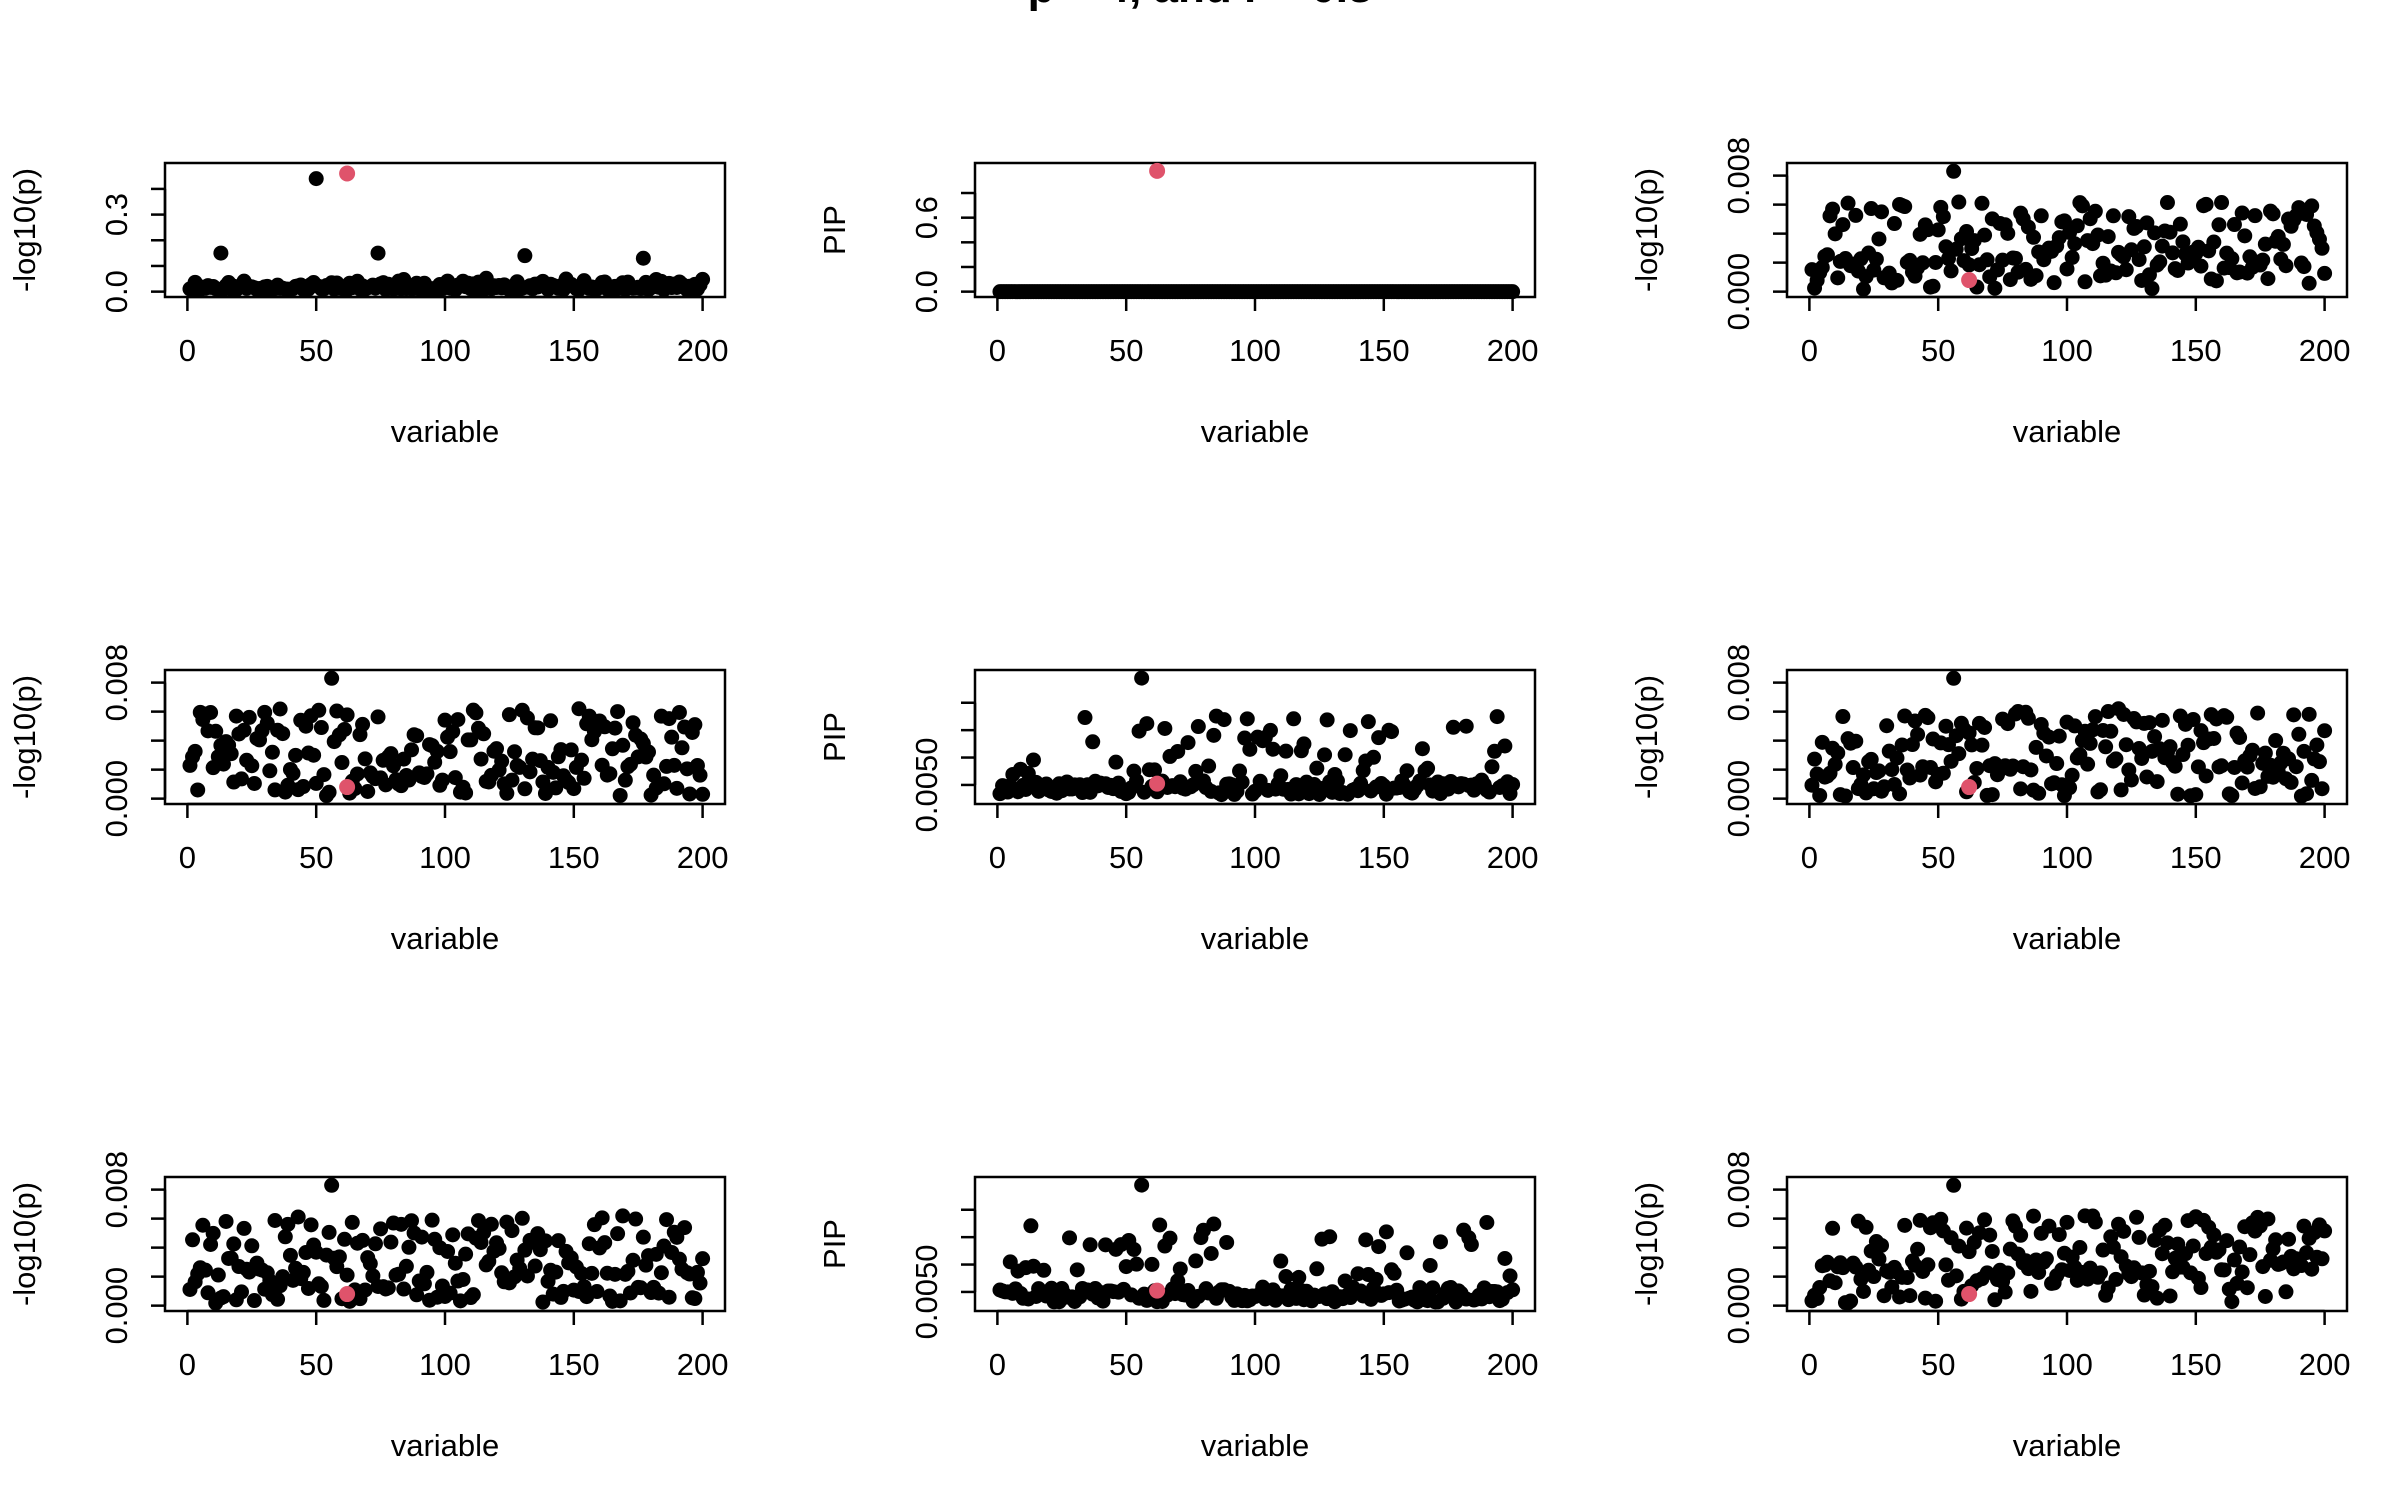  What do you see at coordinates (116, 683) in the screenshot?
I see `y-tick-label: 0.008` at bounding box center [116, 683].